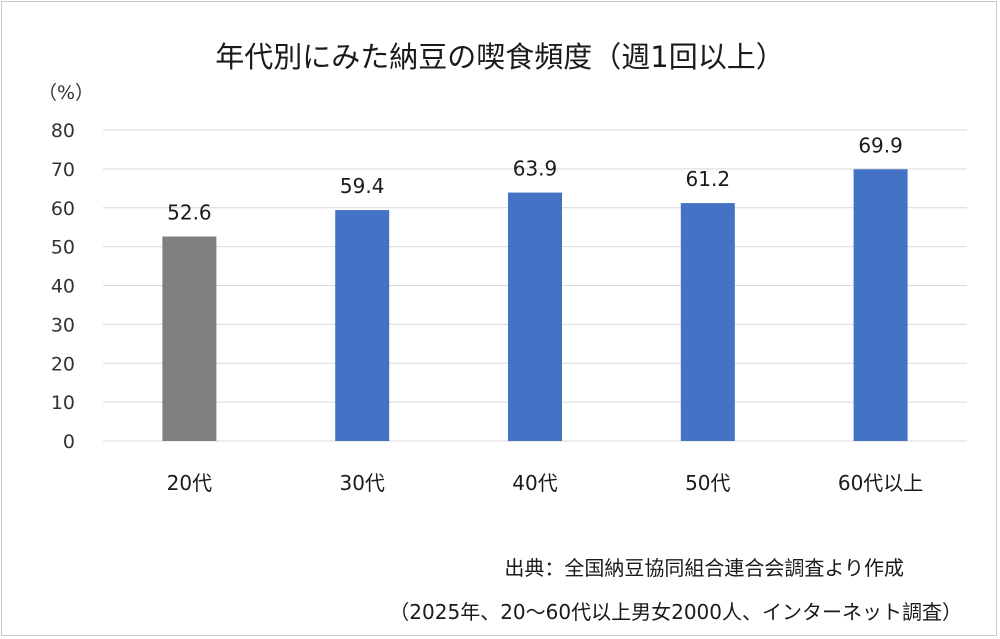  What do you see at coordinates (63, 364) in the screenshot?
I see `y-tick-label-20: 20` at bounding box center [63, 364].